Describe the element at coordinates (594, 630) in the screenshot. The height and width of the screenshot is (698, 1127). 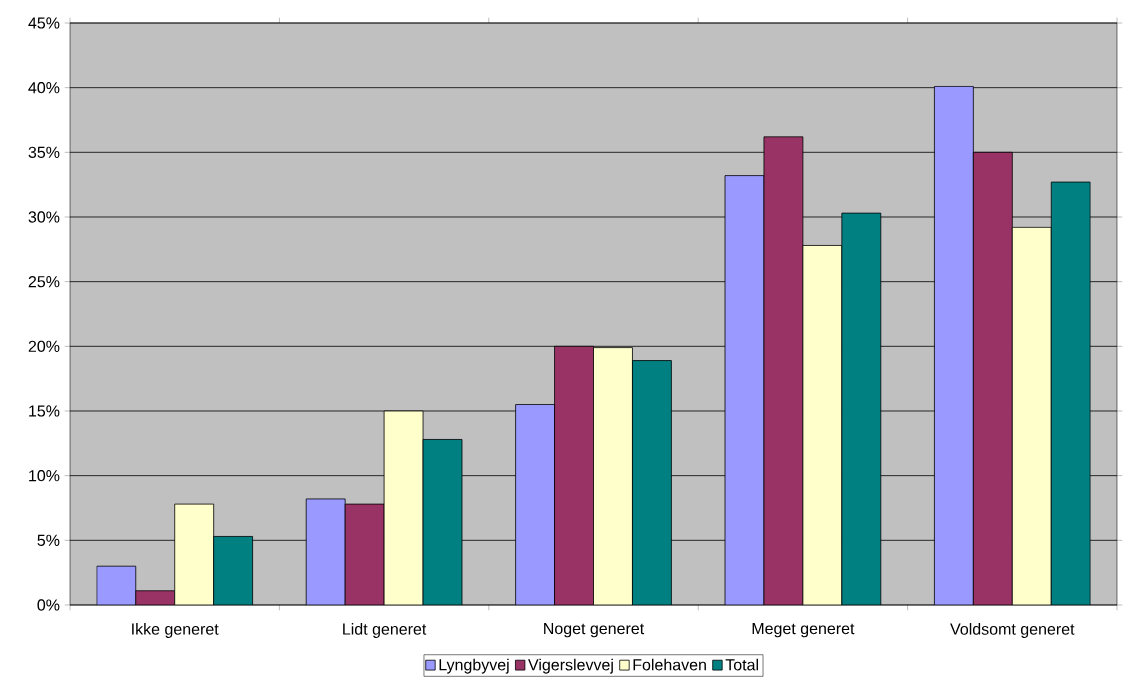
I see `x-tick-label: Noget generet` at that location.